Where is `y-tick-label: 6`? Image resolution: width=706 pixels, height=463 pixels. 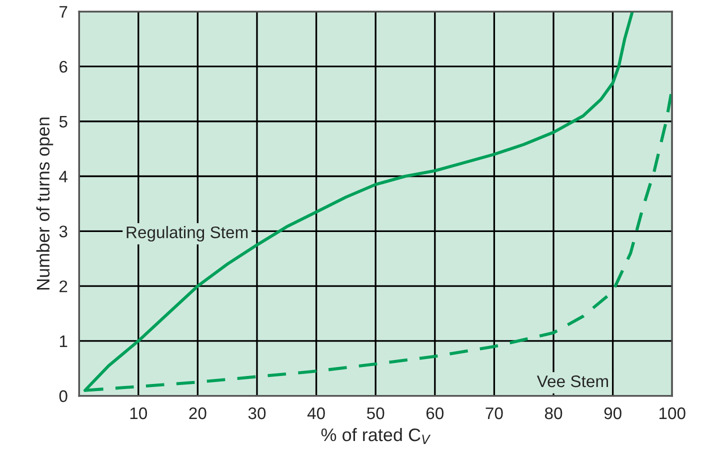 y-tick-label: 6 is located at coordinates (64, 66).